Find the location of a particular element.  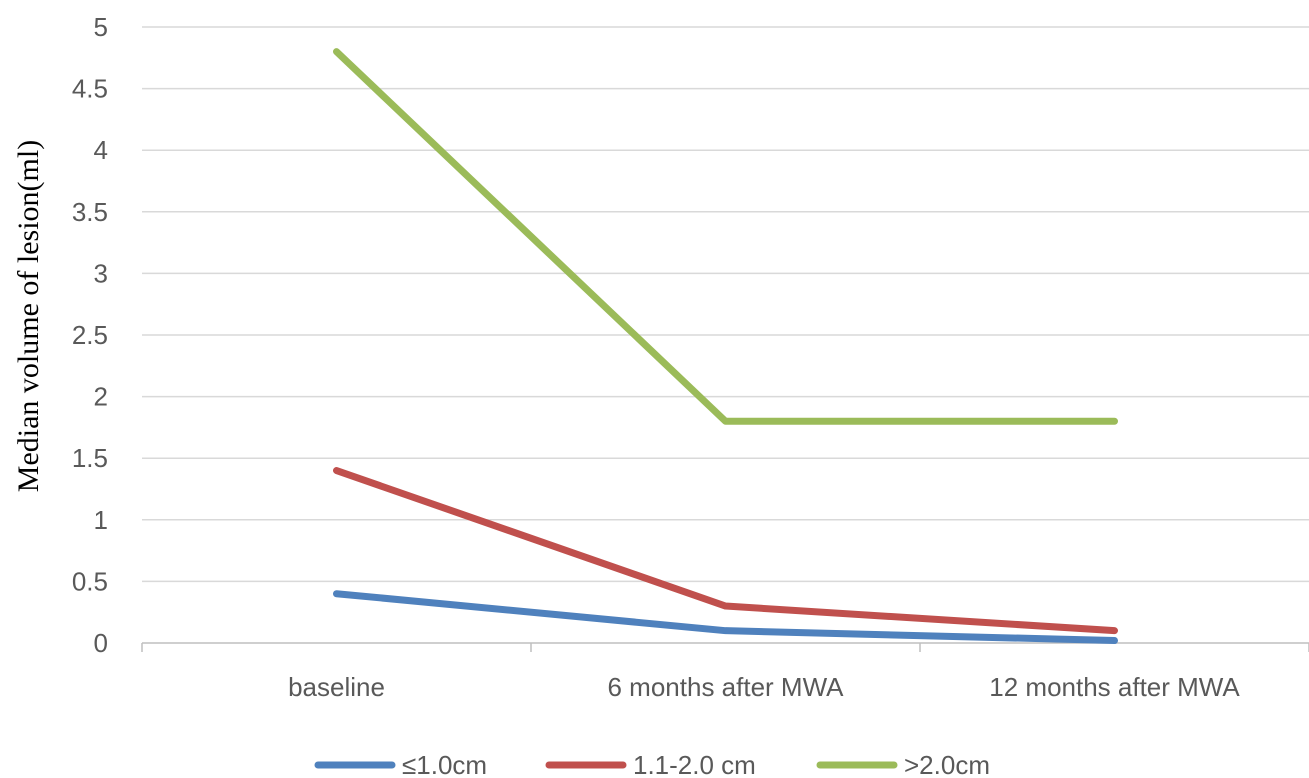

legend-label: >2.0cm is located at coordinates (947, 764).